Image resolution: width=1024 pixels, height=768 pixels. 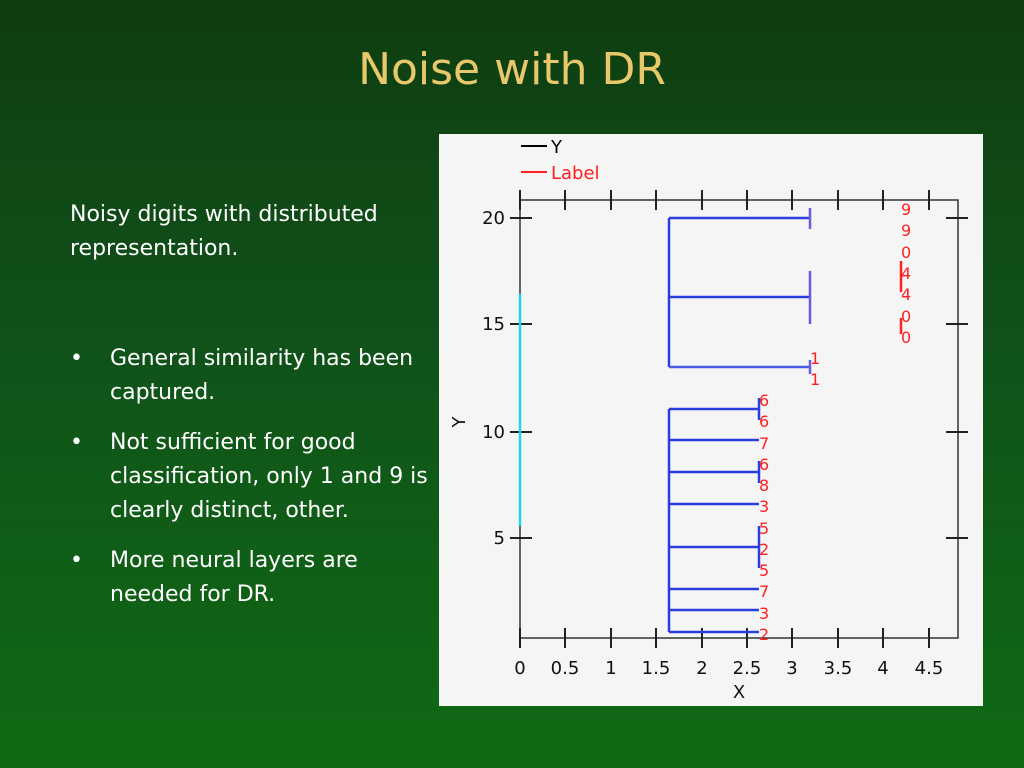 I want to click on x-tick-label: 2, so click(x=701, y=668).